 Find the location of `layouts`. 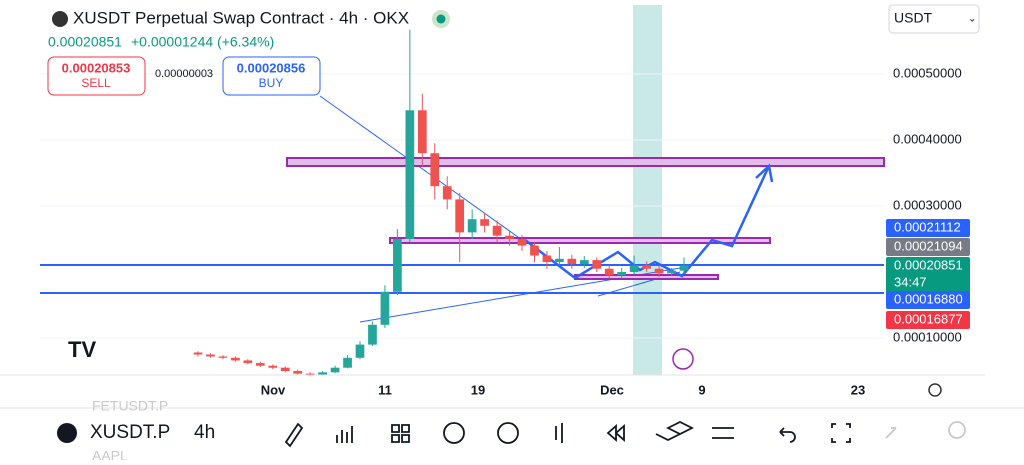

layouts is located at coordinates (400, 433).